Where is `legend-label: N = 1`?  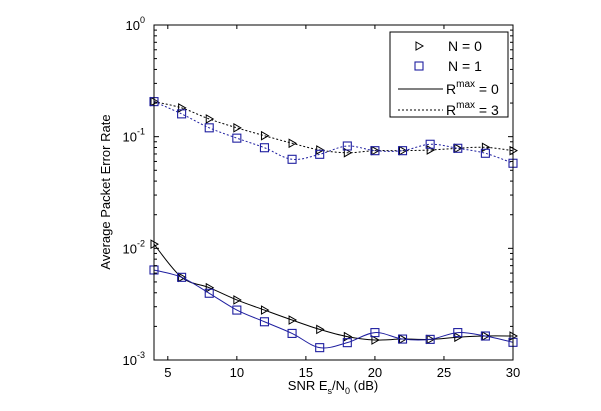
legend-label: N = 1 is located at coordinates (465, 66).